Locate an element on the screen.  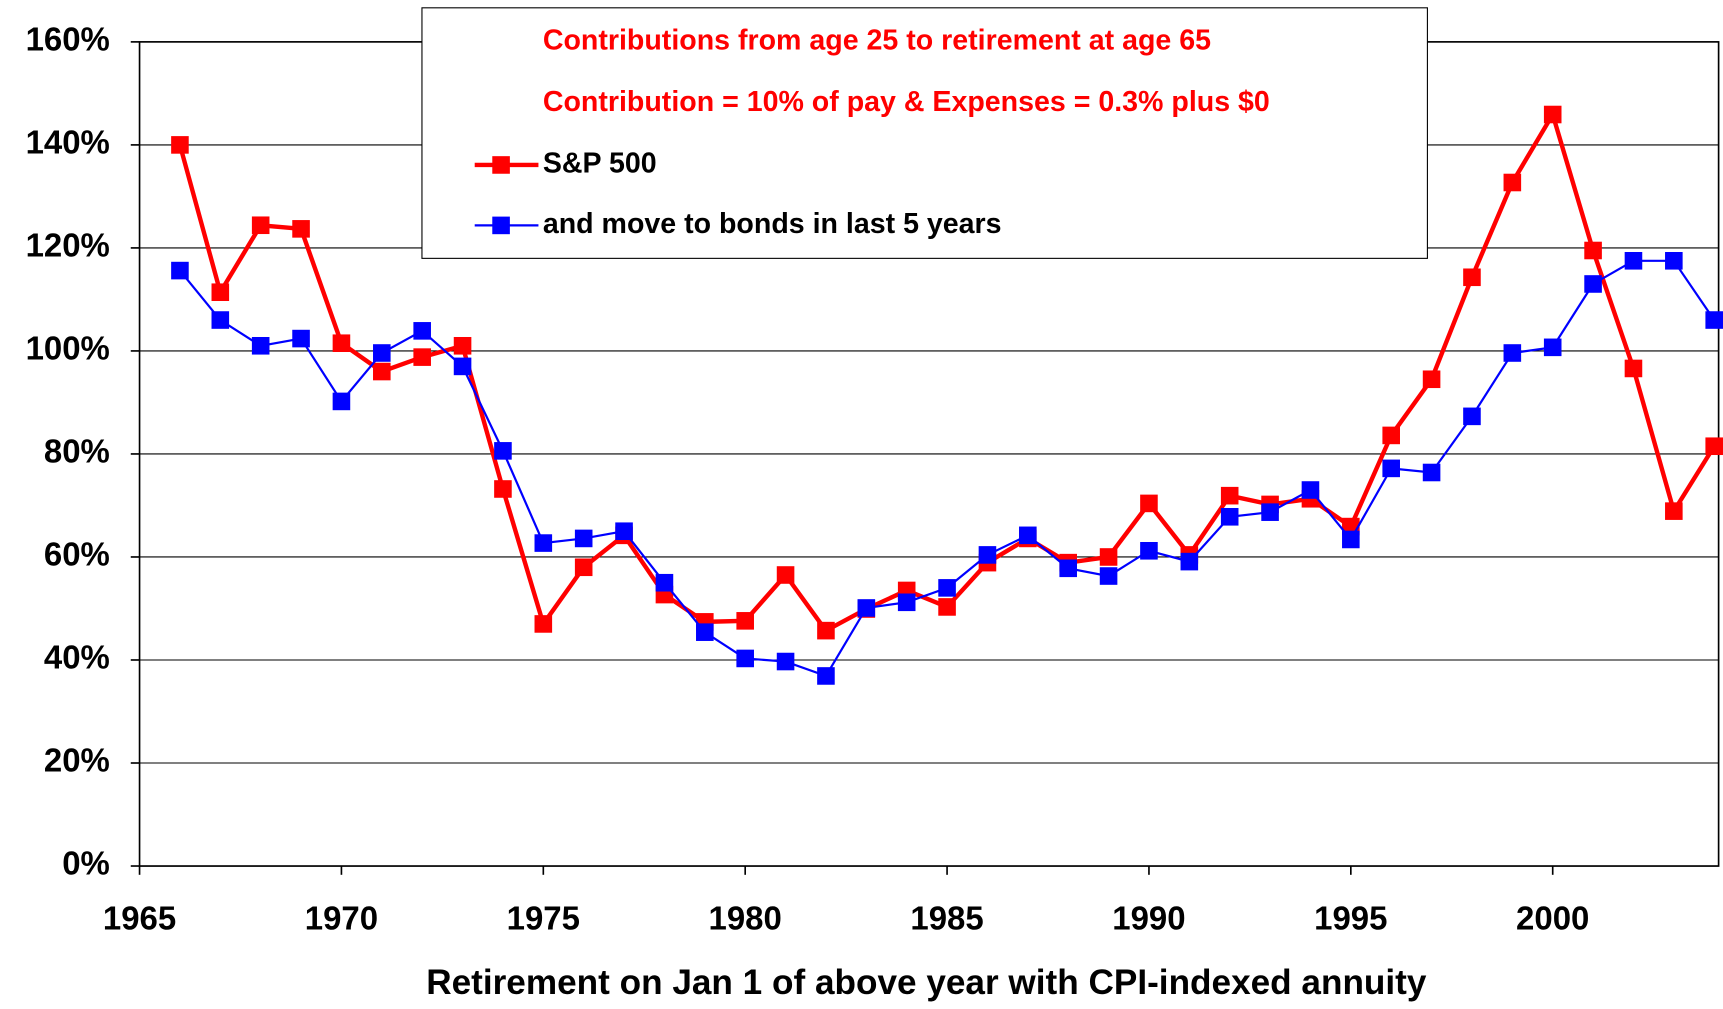
x-tick-label: 1980 is located at coordinates (745, 918).